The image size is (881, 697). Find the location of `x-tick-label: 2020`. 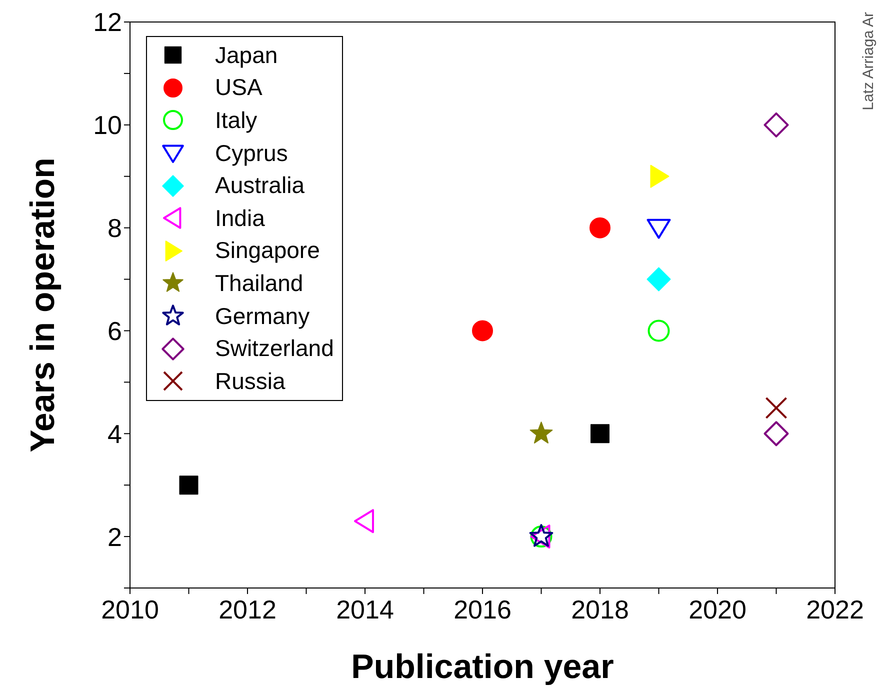

x-tick-label: 2020 is located at coordinates (717, 609).